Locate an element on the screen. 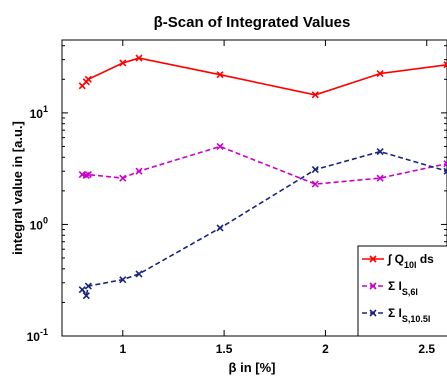  x-tick-label: 2 is located at coordinates (325, 349).